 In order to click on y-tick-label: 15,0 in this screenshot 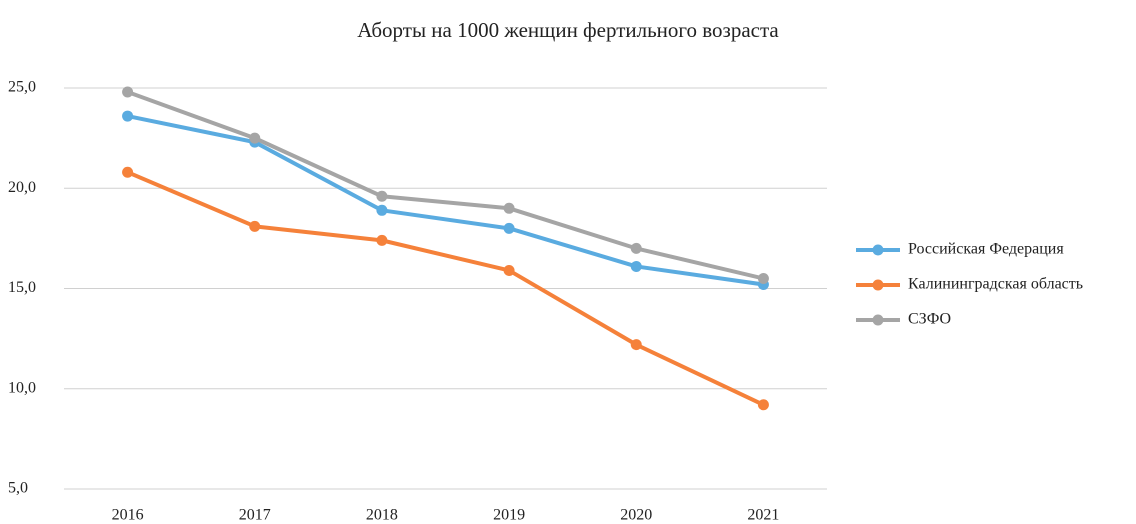, I will do `click(22, 287)`.